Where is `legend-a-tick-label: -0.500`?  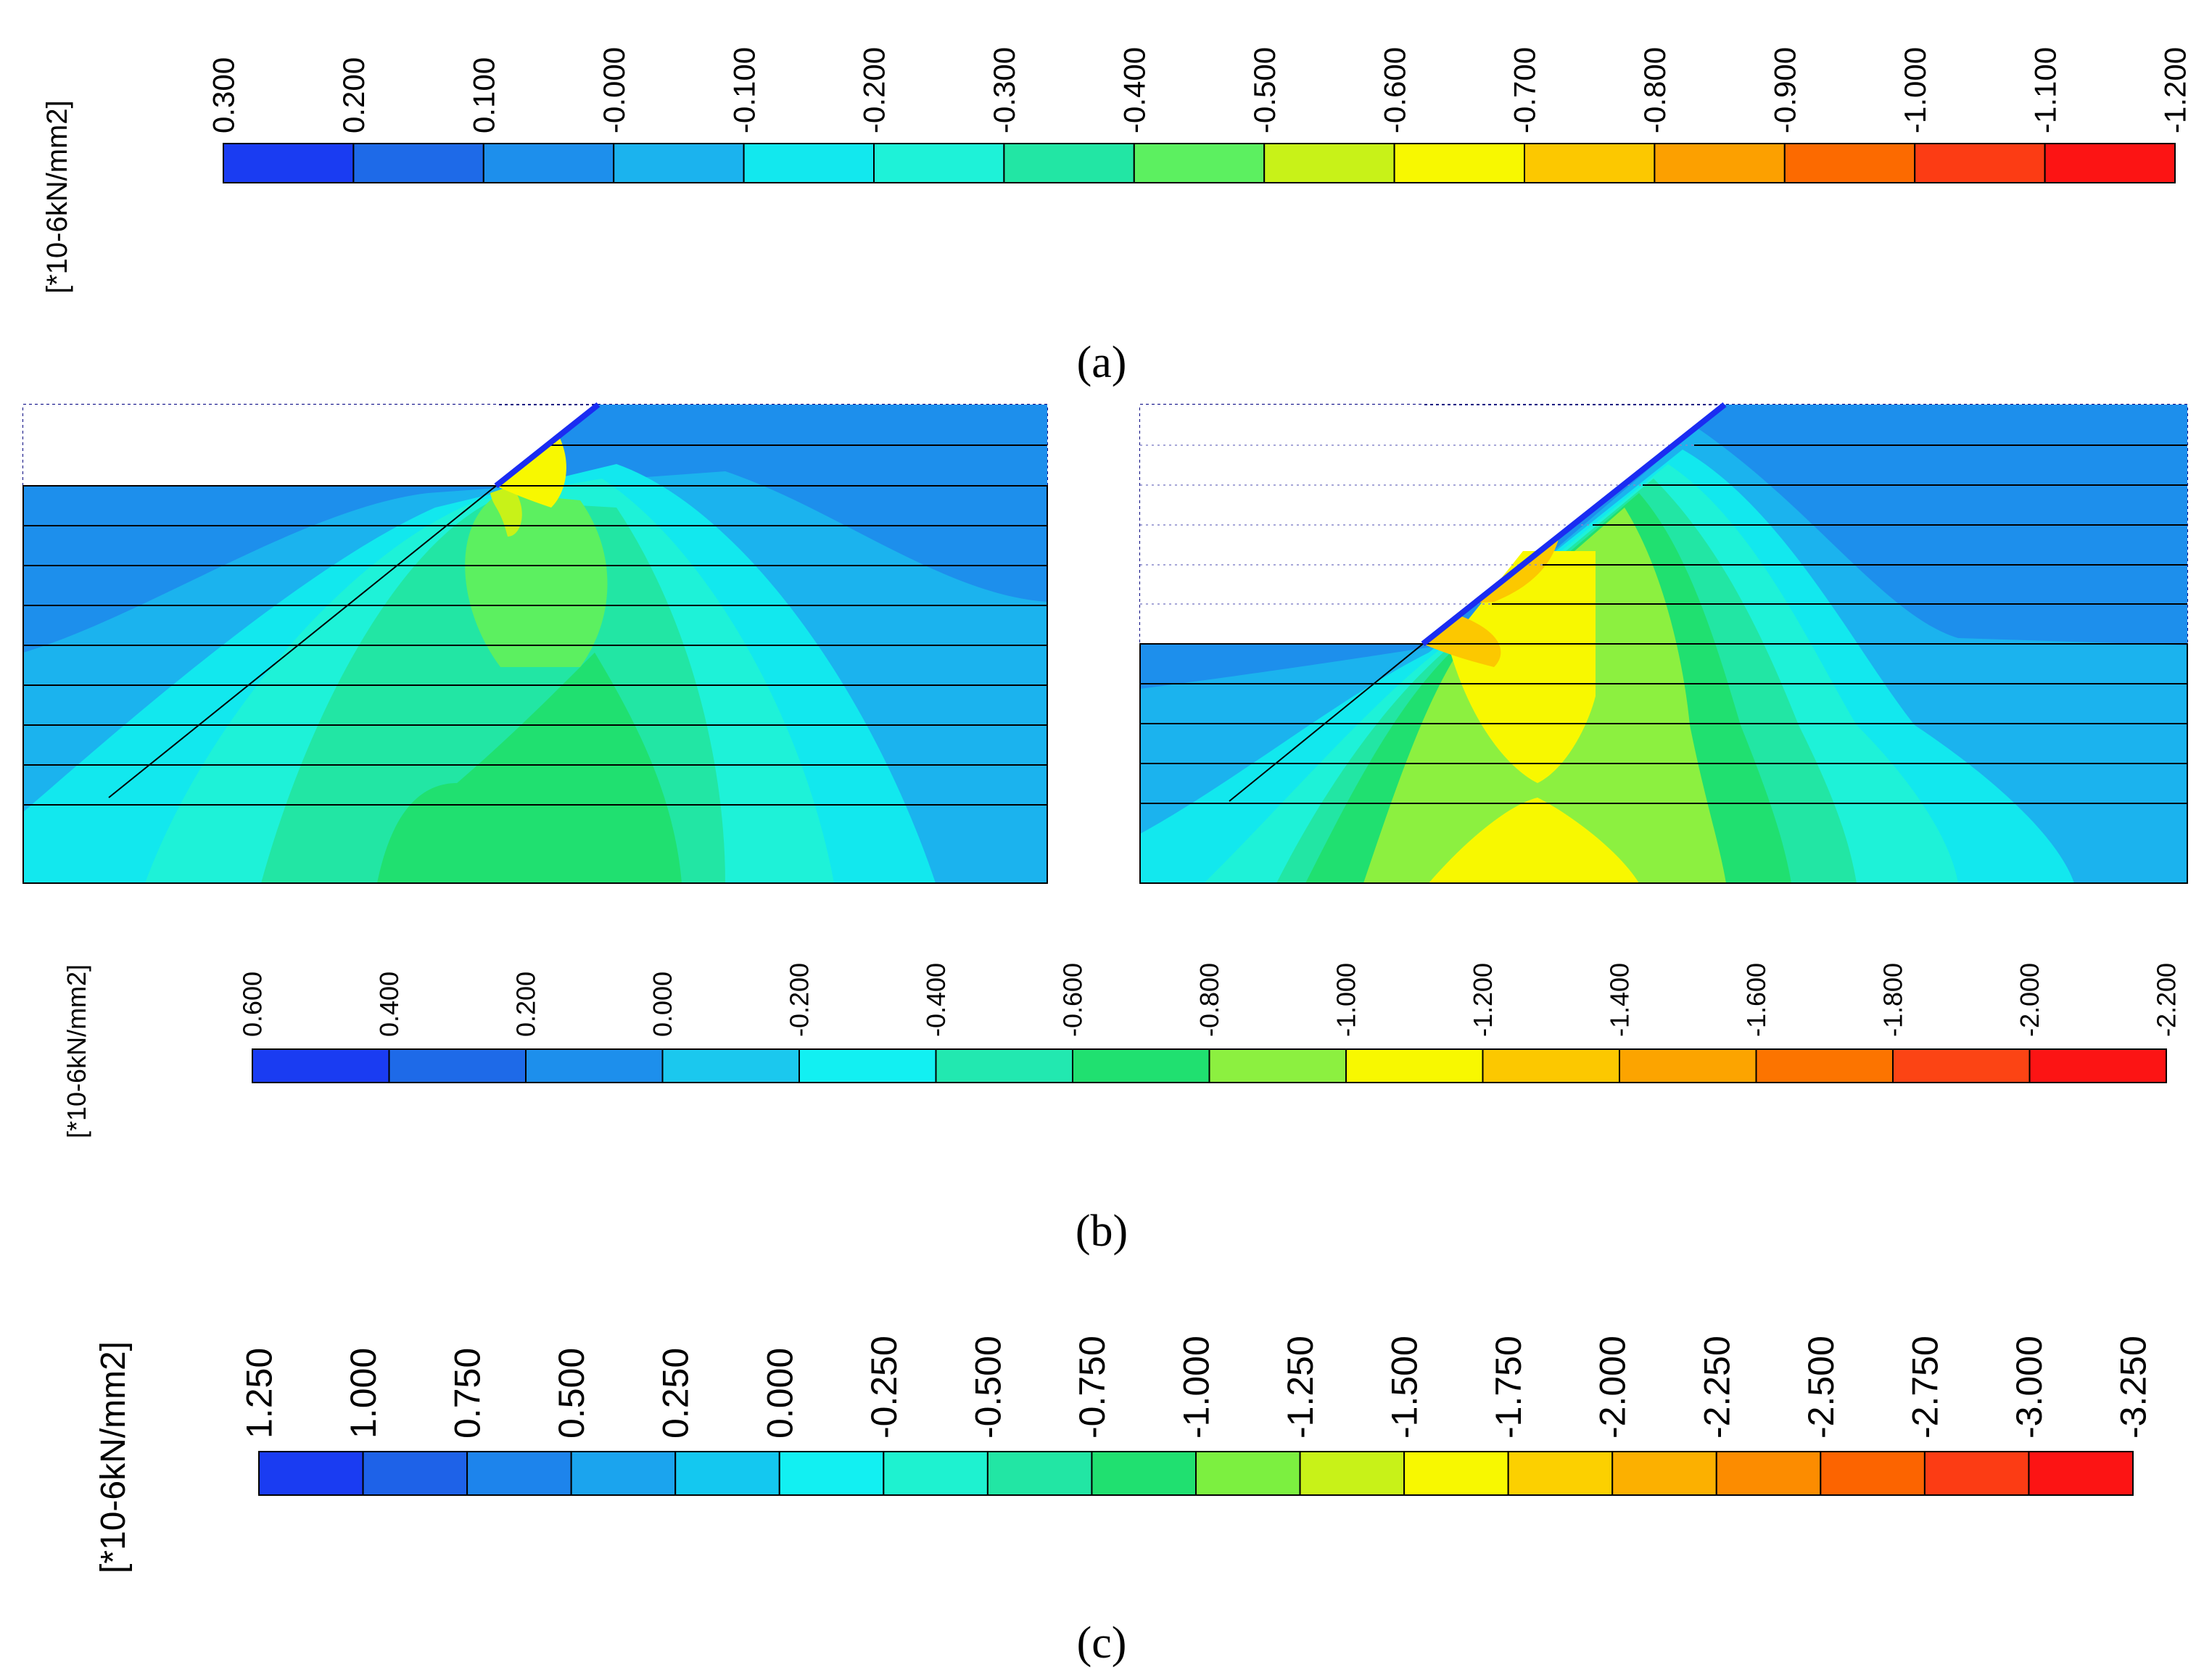
legend-a-tick-label: -0.500 is located at coordinates (1264, 90).